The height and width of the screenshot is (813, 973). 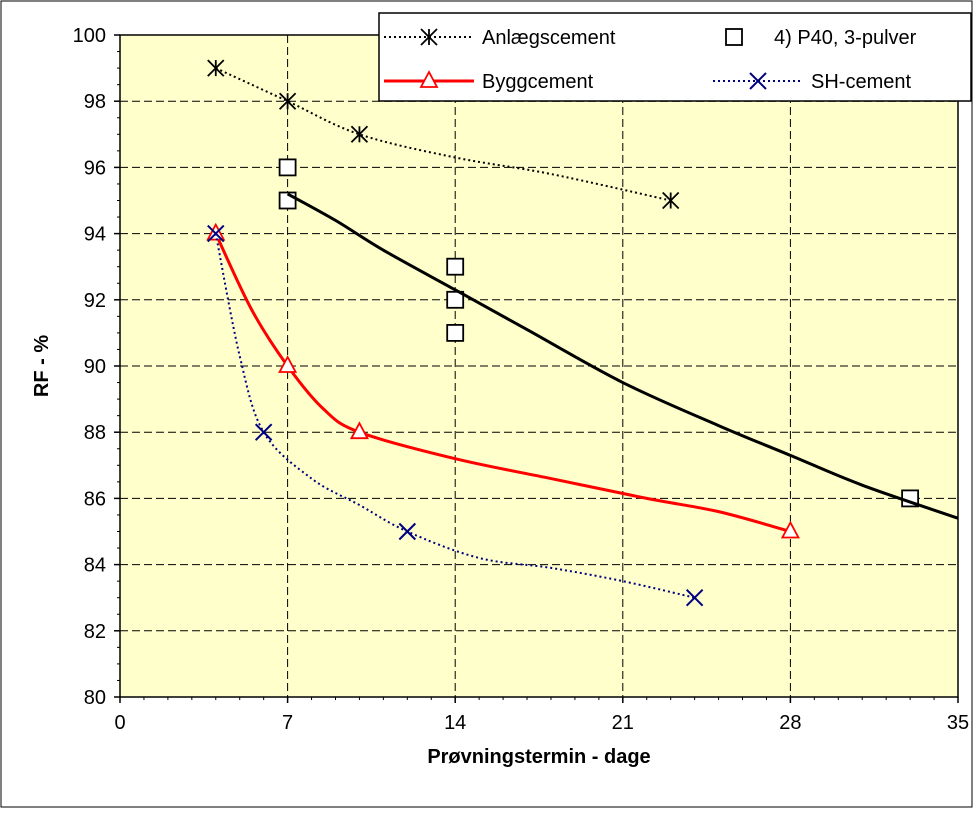 What do you see at coordinates (845, 38) in the screenshot?
I see `legend-label: 4) P40, 3-pulver` at bounding box center [845, 38].